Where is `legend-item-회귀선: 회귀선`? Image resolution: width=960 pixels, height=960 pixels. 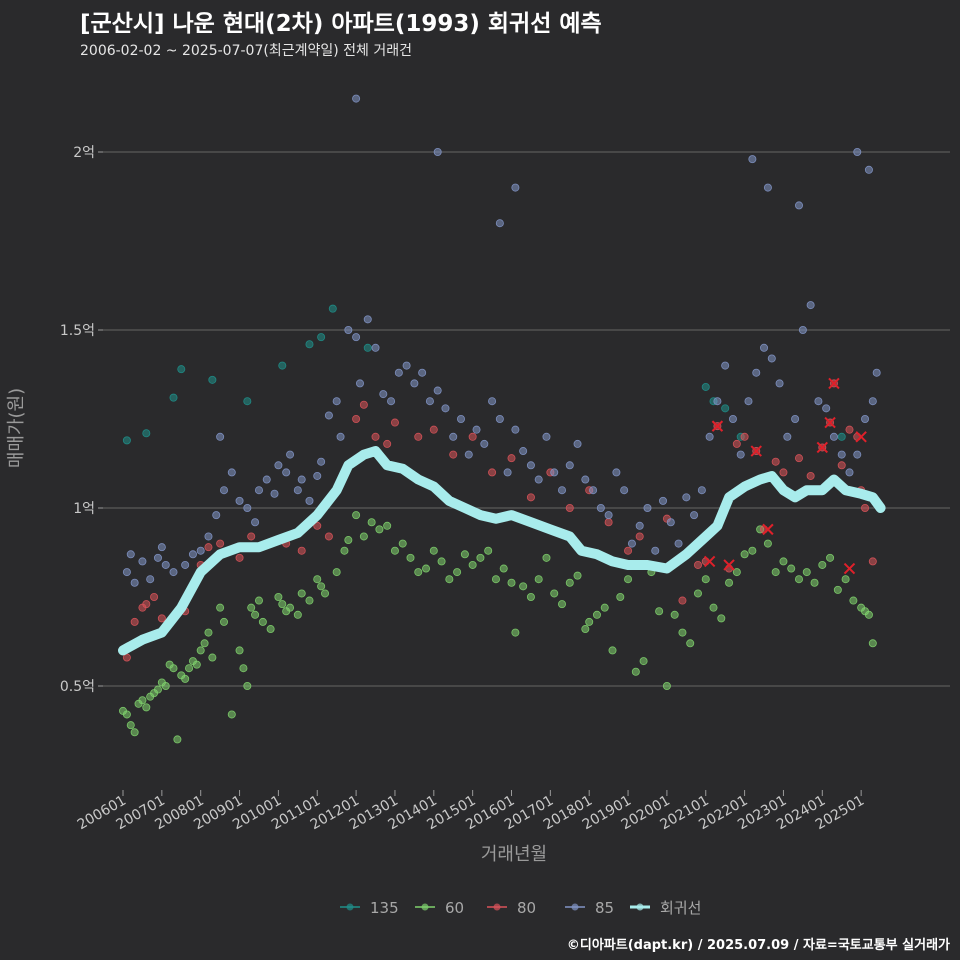 legend-item-회귀선: 회귀선 is located at coordinates (665, 908).